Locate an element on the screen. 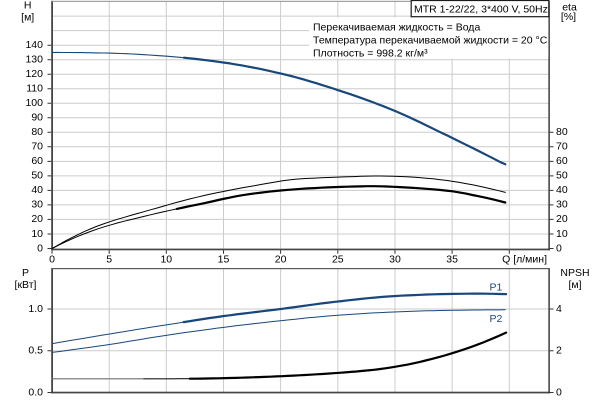 This screenshot has width=600, height=400. svg-text: 15 is located at coordinates (224, 260).